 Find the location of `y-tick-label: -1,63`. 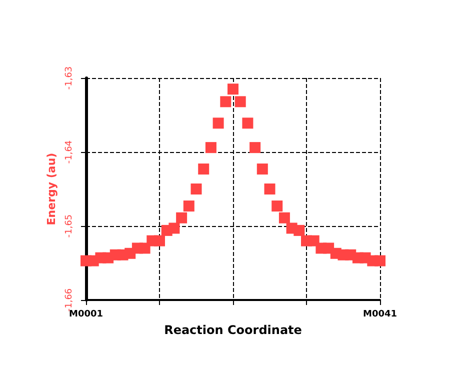

y-tick-label: -1,63 is located at coordinates (69, 78).